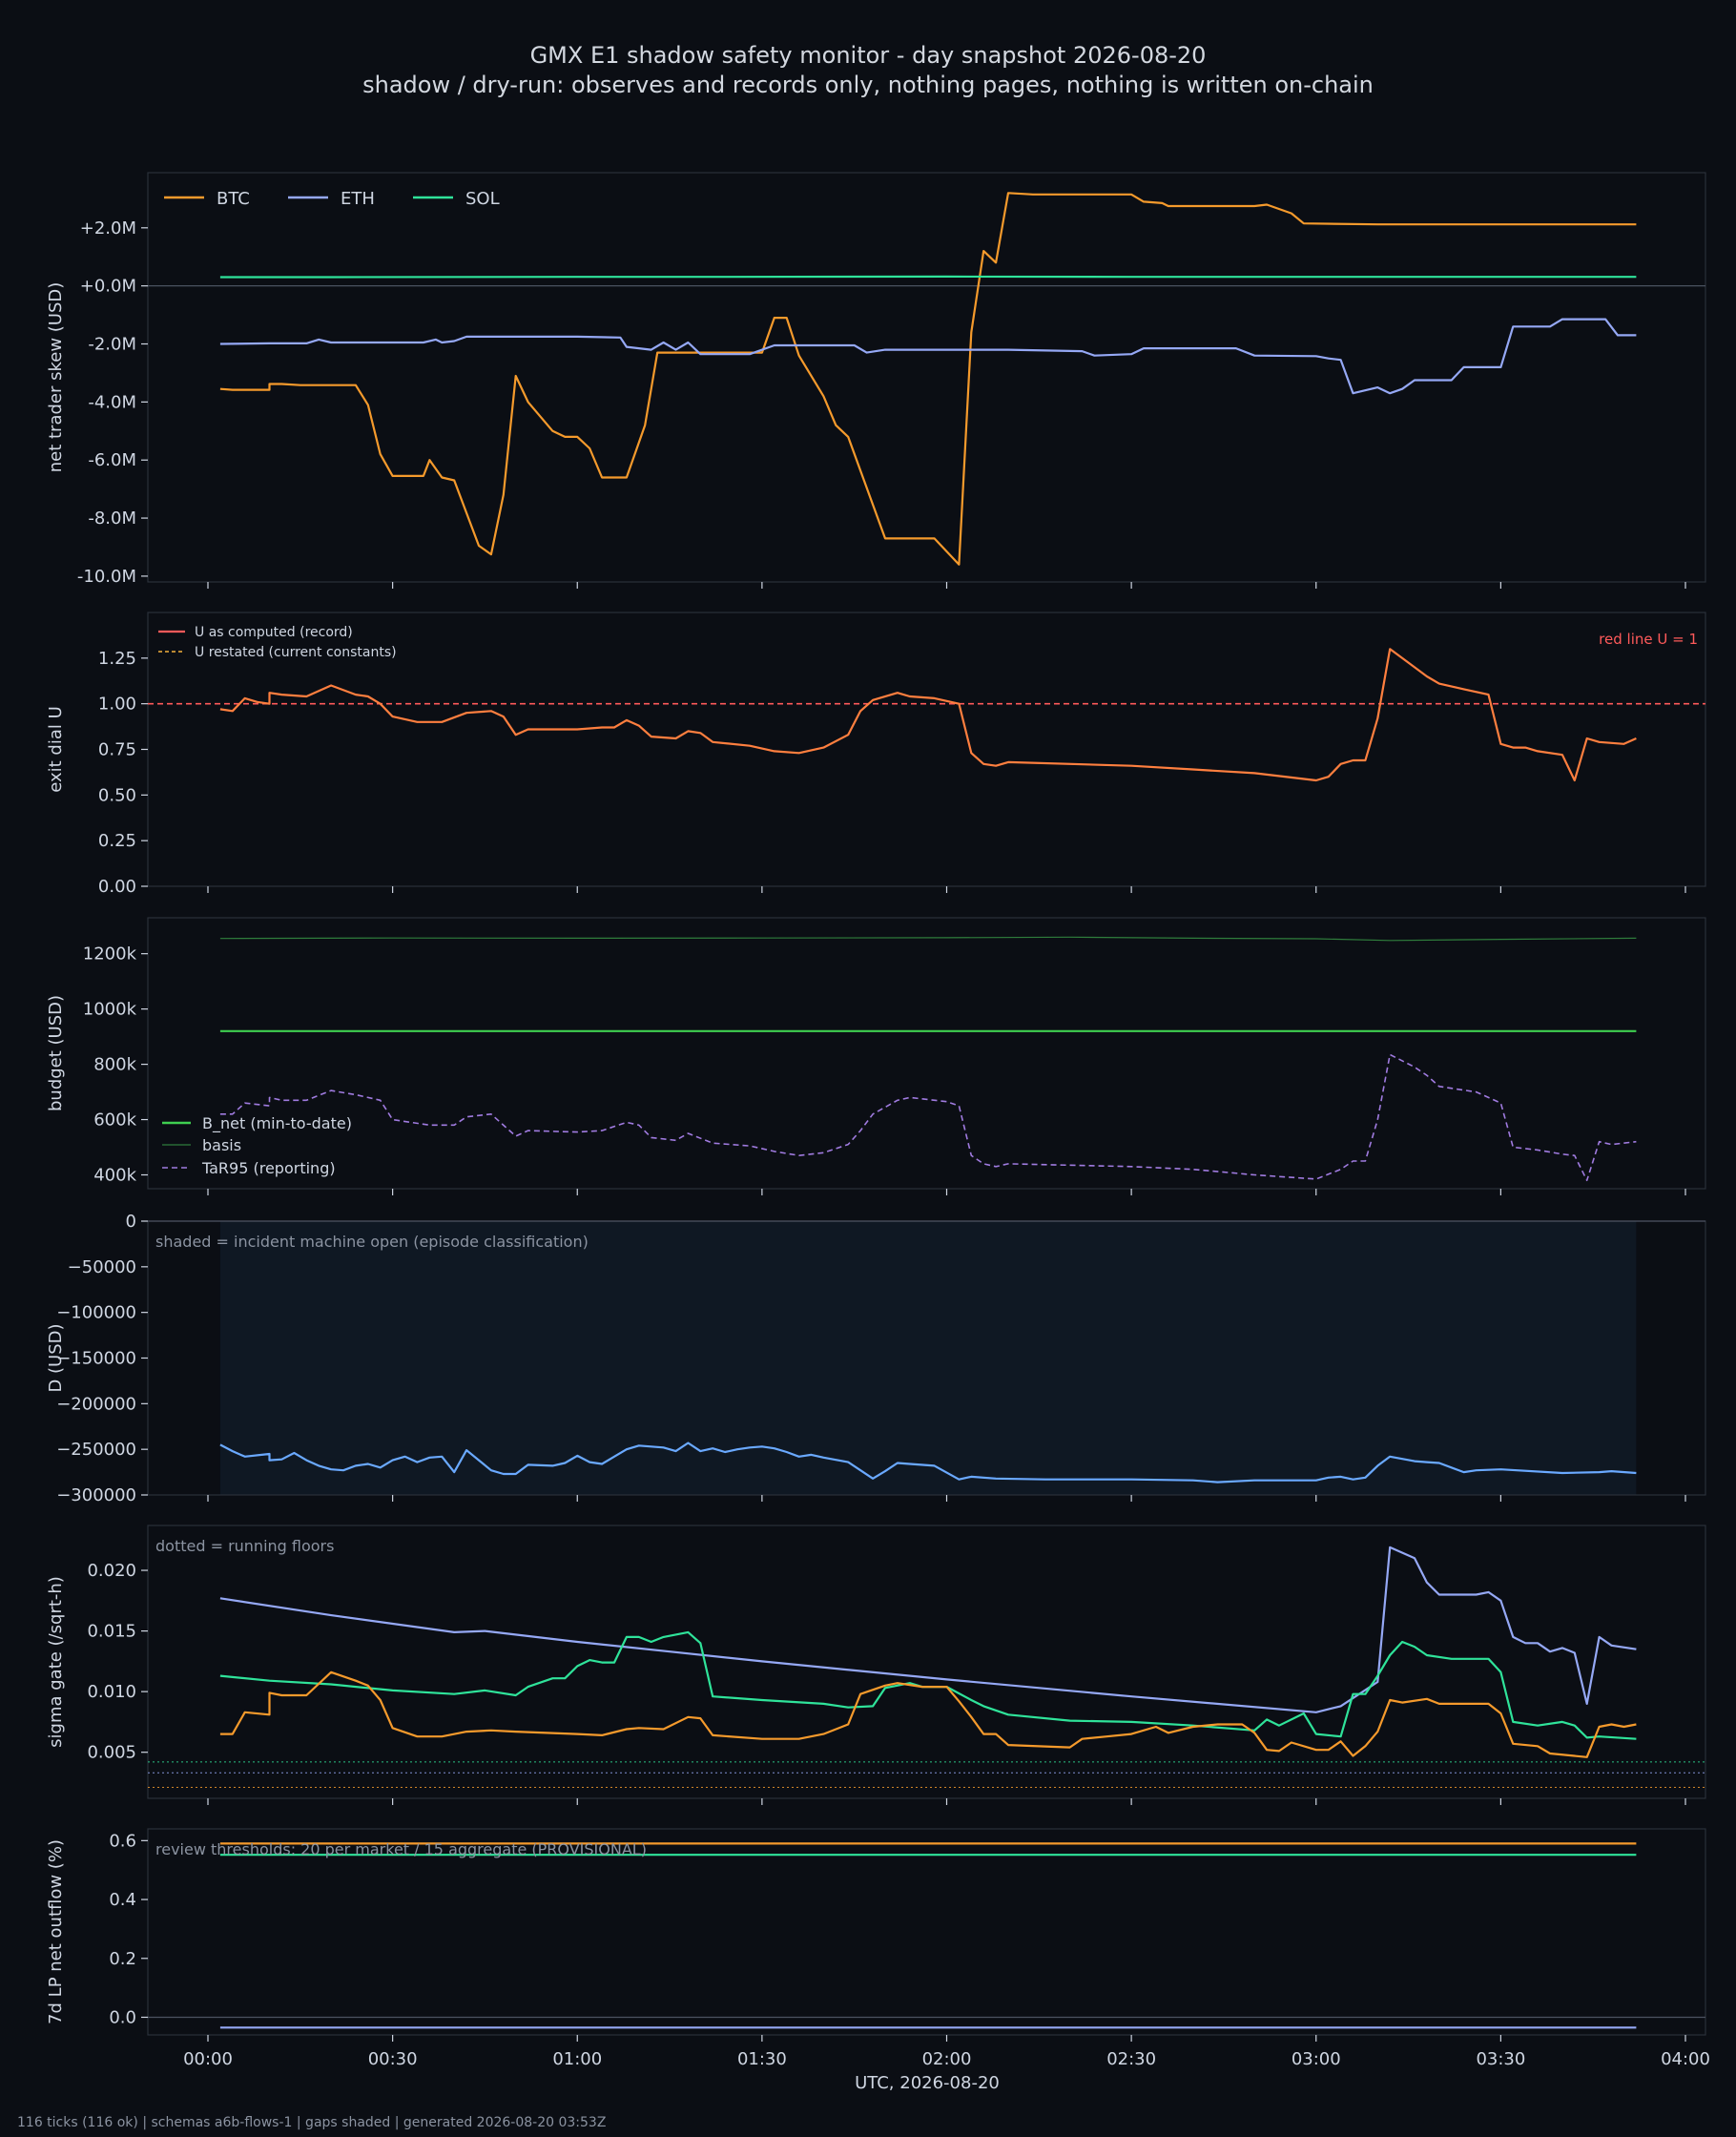 Image resolution: width=1736 pixels, height=2137 pixels. Describe the element at coordinates (122, 2017) in the screenshot. I see `y-tick-label: 0.0` at that location.